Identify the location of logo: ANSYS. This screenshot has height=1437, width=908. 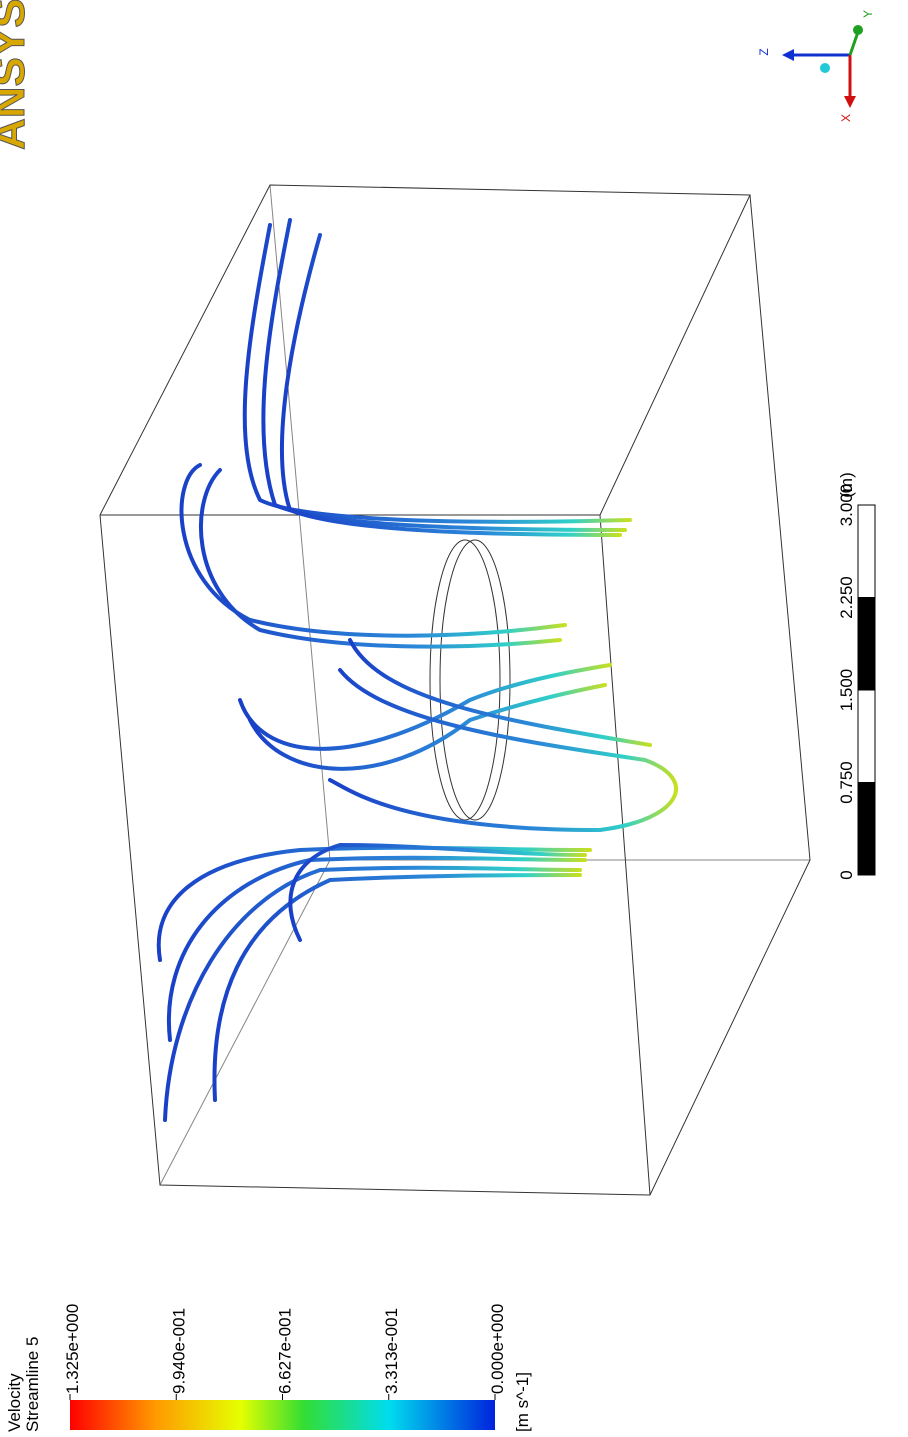
(17, 75).